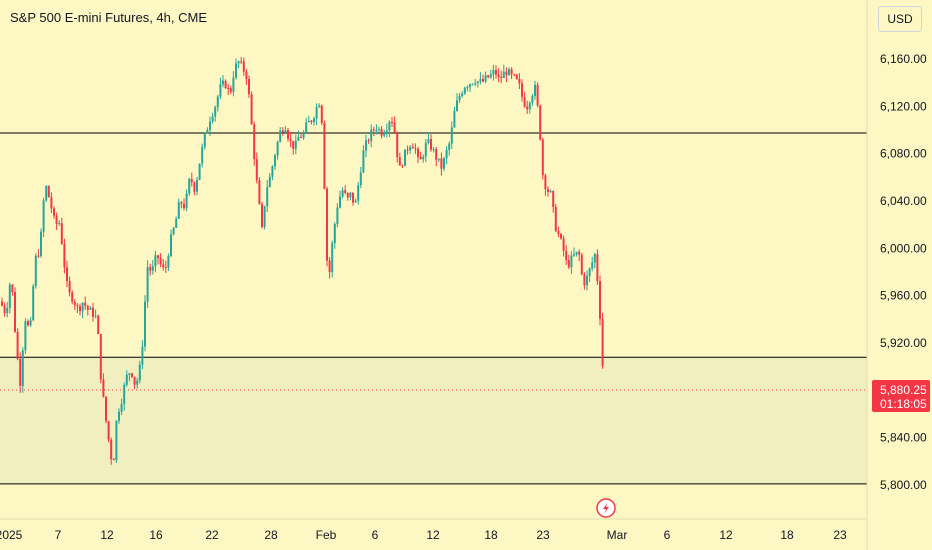  What do you see at coordinates (900, 19) in the screenshot?
I see `currency-button: USD` at bounding box center [900, 19].